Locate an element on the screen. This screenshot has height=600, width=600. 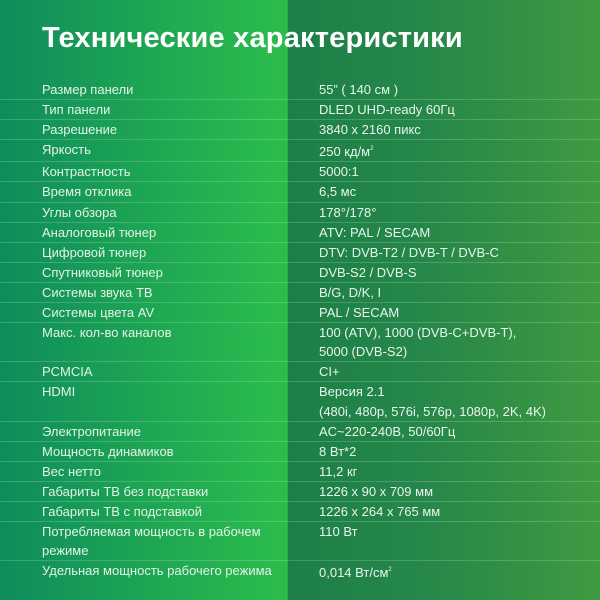
spec-value-text: 110 Вт is located at coordinates (338, 532).